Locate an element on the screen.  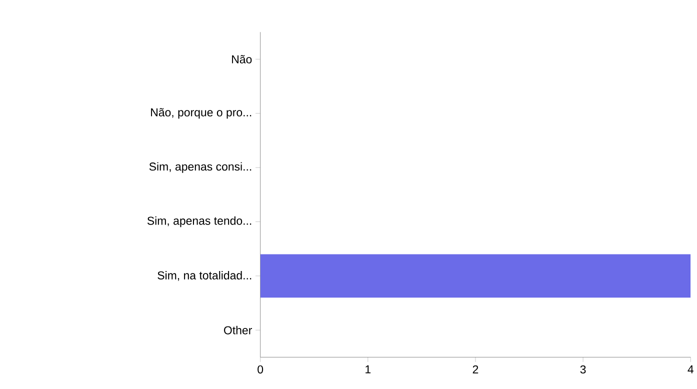
y-tick-label: Não is located at coordinates (242, 59).